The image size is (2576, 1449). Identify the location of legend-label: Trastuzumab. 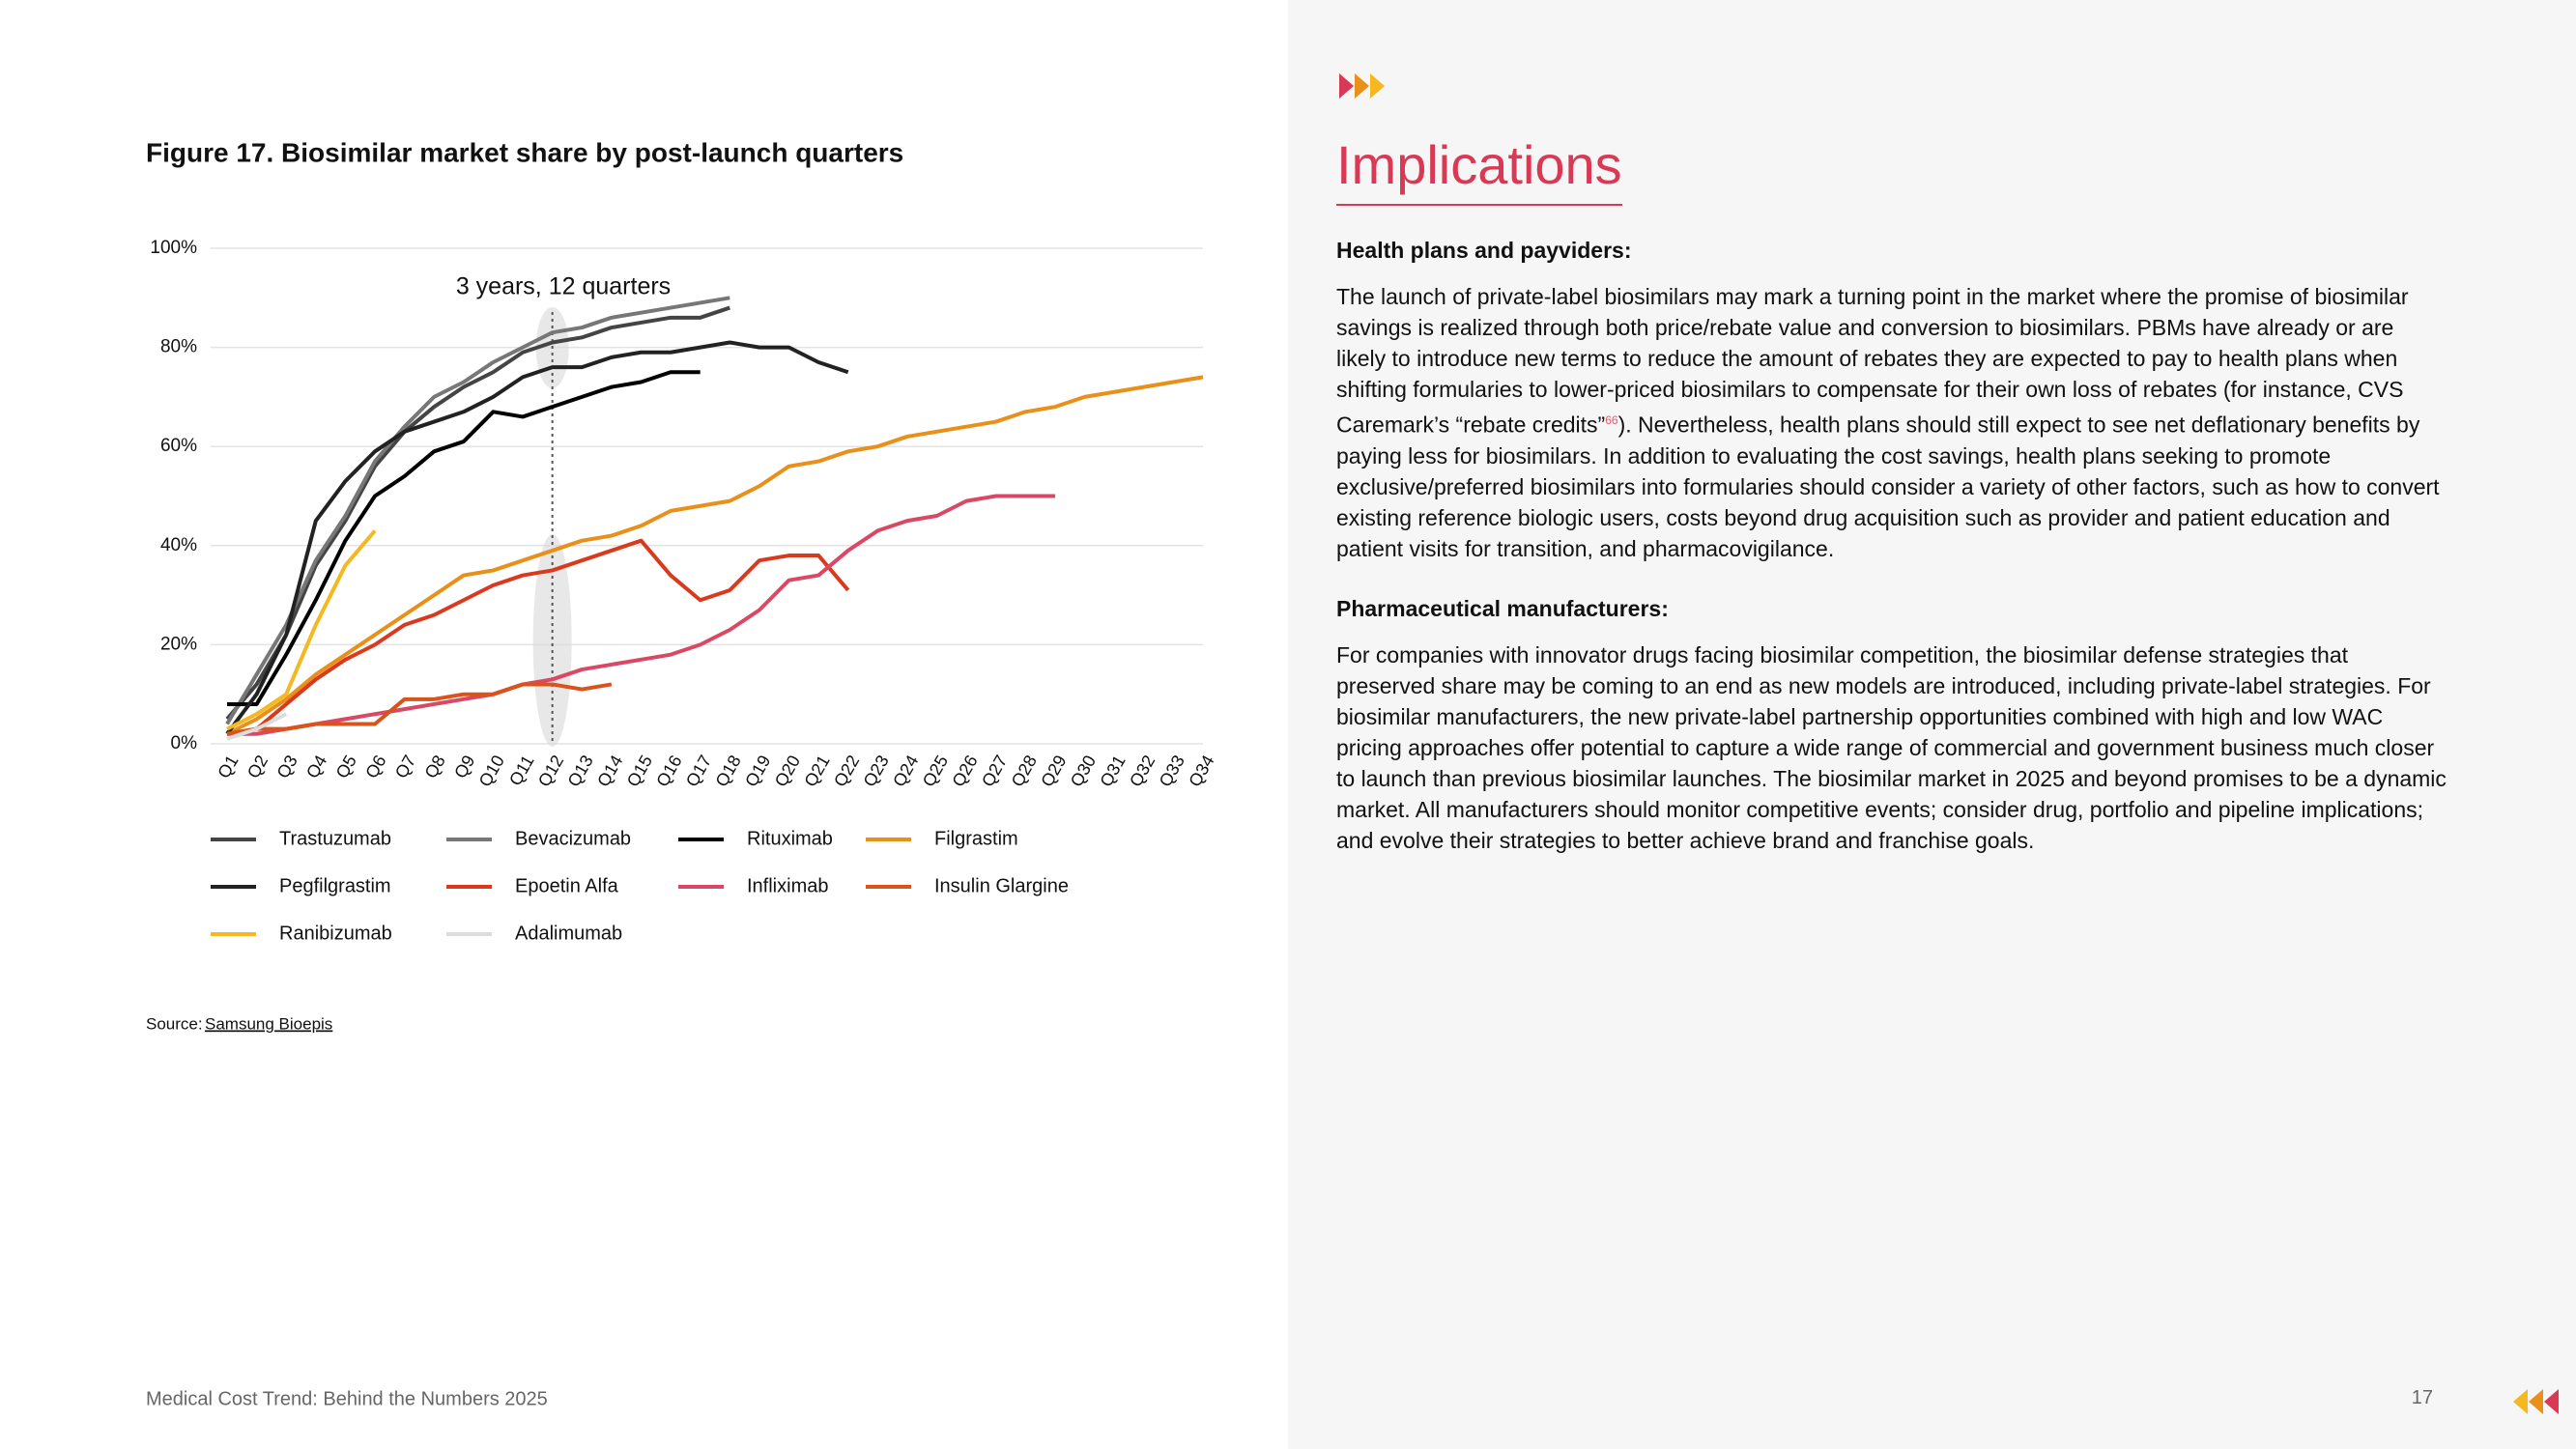
(335, 838).